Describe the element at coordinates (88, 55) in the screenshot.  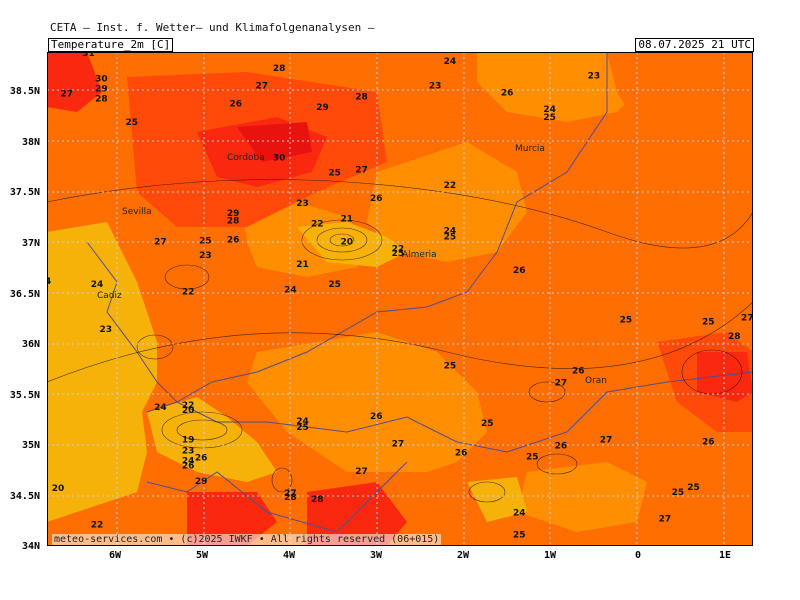
I see `contour-value-label: 31` at that location.